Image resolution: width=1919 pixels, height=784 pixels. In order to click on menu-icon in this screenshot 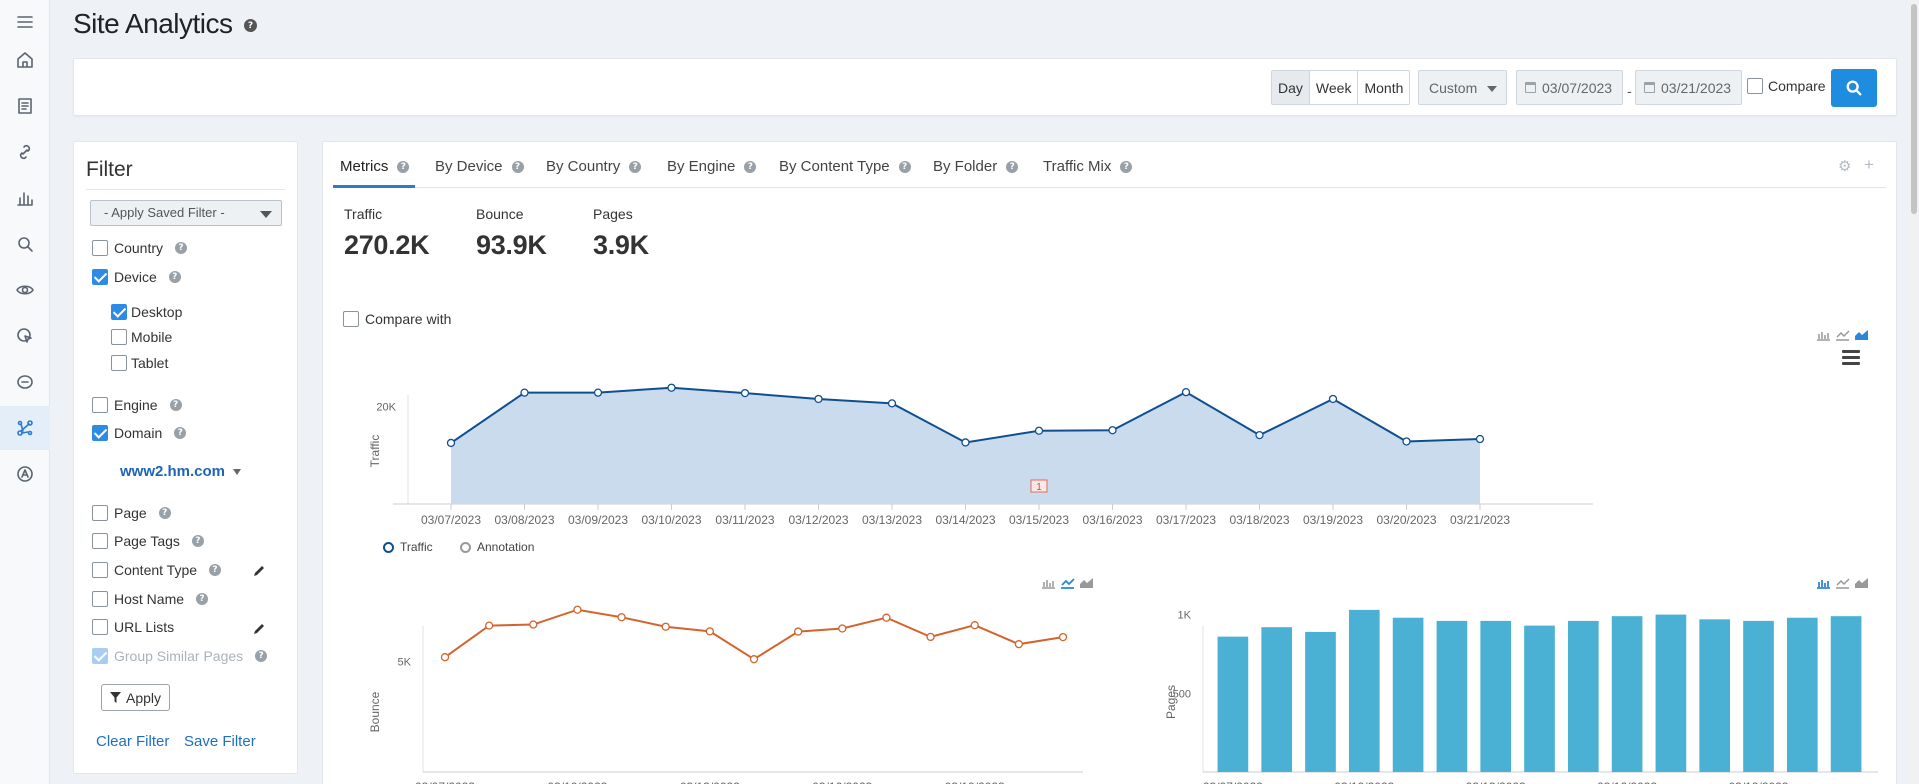, I will do `click(25, 22)`.